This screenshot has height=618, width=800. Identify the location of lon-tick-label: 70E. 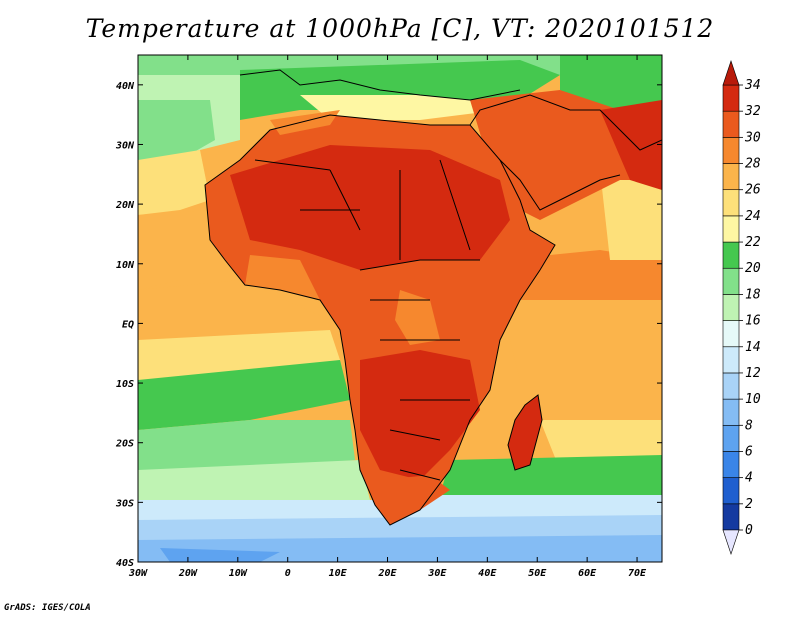
(637, 573).